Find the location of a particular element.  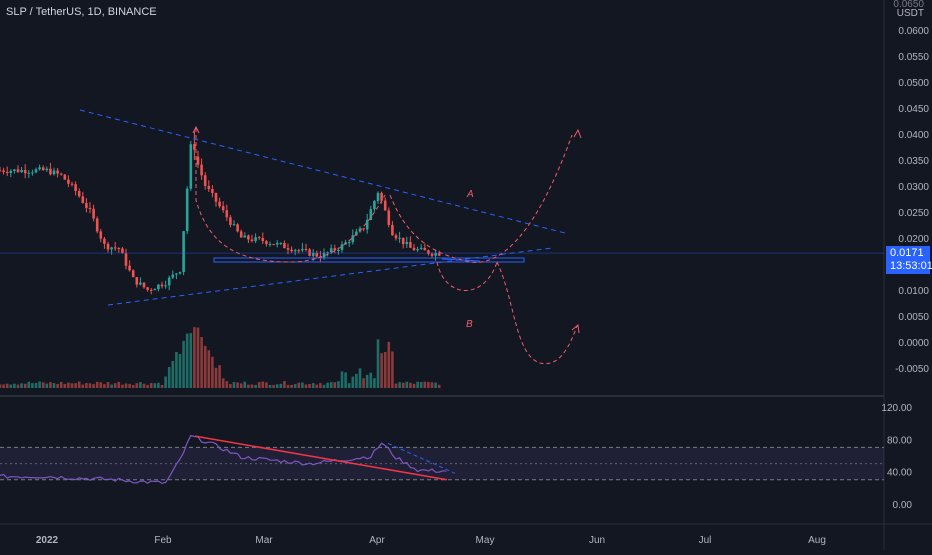

price-unit-label: USDT is located at coordinates (910, 13).